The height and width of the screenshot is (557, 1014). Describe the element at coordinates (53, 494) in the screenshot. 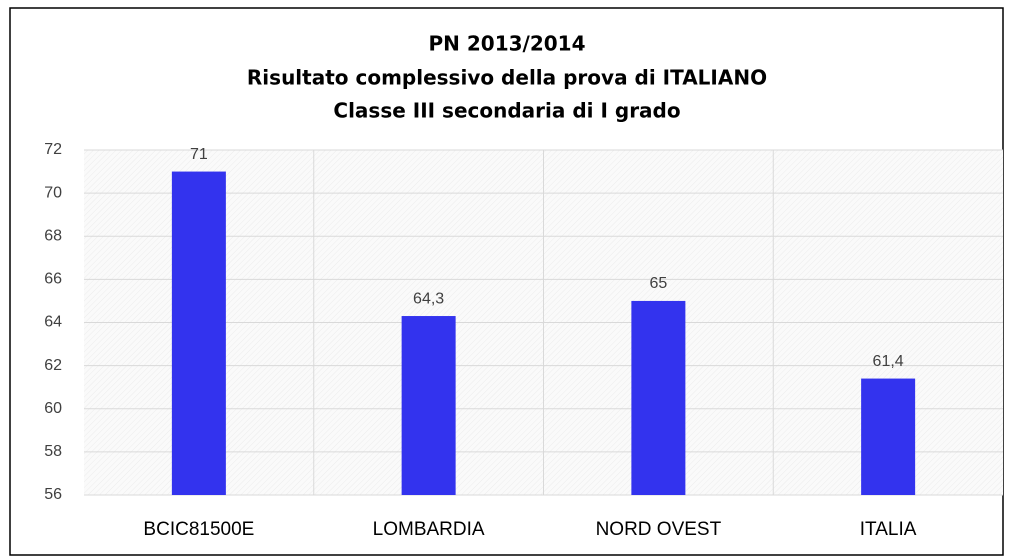

I see `y-tick-label: 56` at that location.